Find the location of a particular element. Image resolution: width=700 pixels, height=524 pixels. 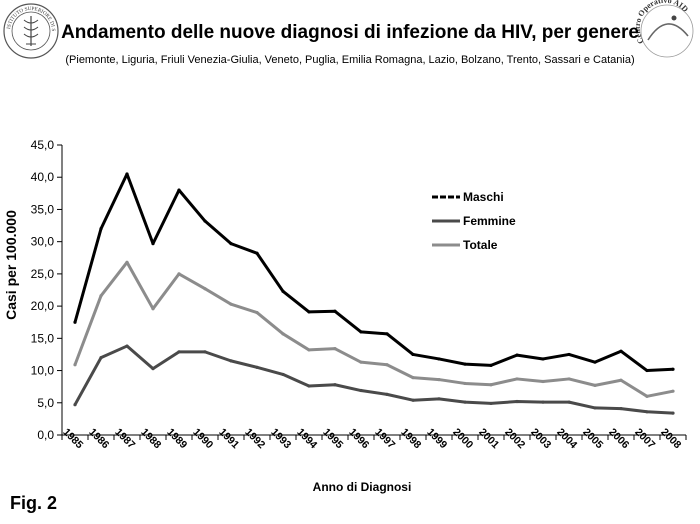

x-tick-label: 2000 is located at coordinates (462, 438).